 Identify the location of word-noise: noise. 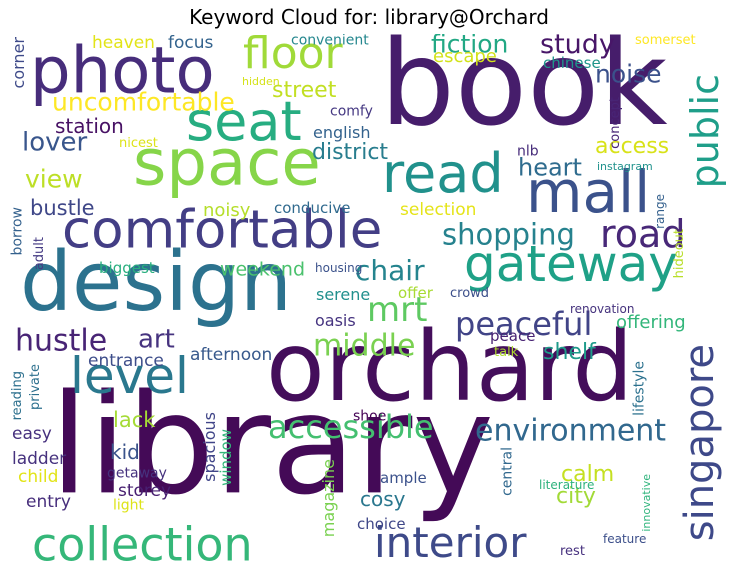
(628, 73).